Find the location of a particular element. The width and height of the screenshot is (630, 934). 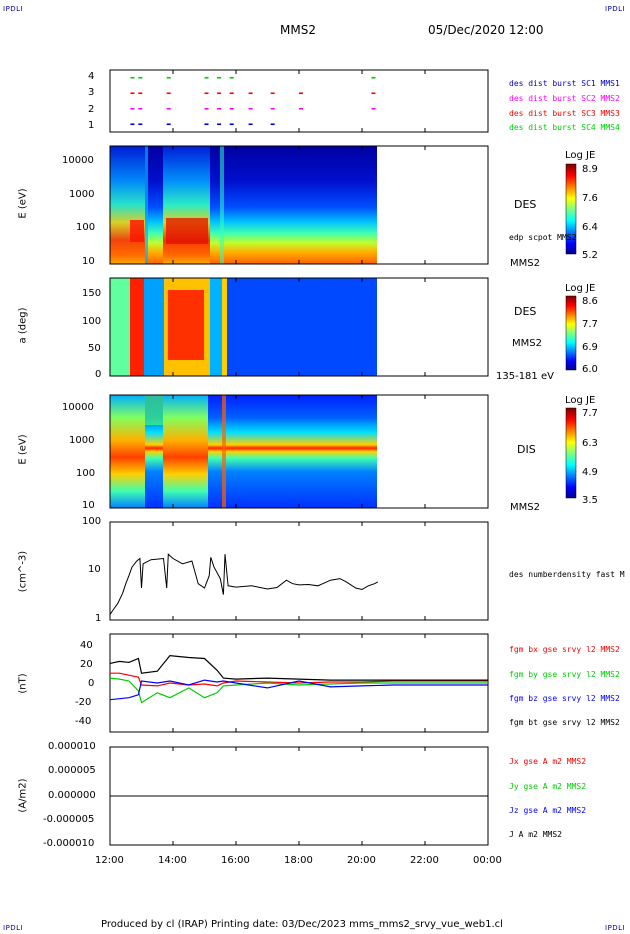

des-energy-colorbar-title: Log JE is located at coordinates (580, 155).